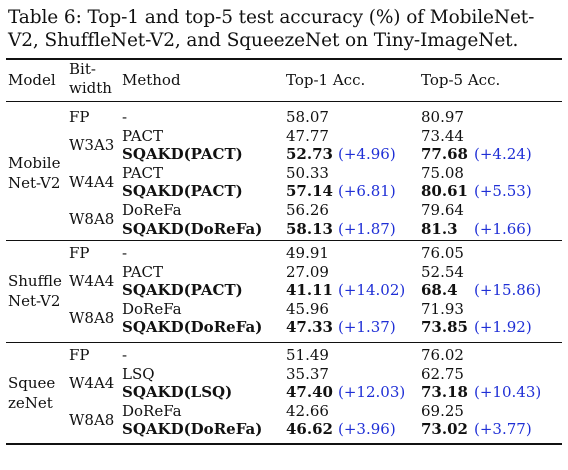  What do you see at coordinates (367, 429) in the screenshot?
I see `top1-delta: (+3.96)` at bounding box center [367, 429].